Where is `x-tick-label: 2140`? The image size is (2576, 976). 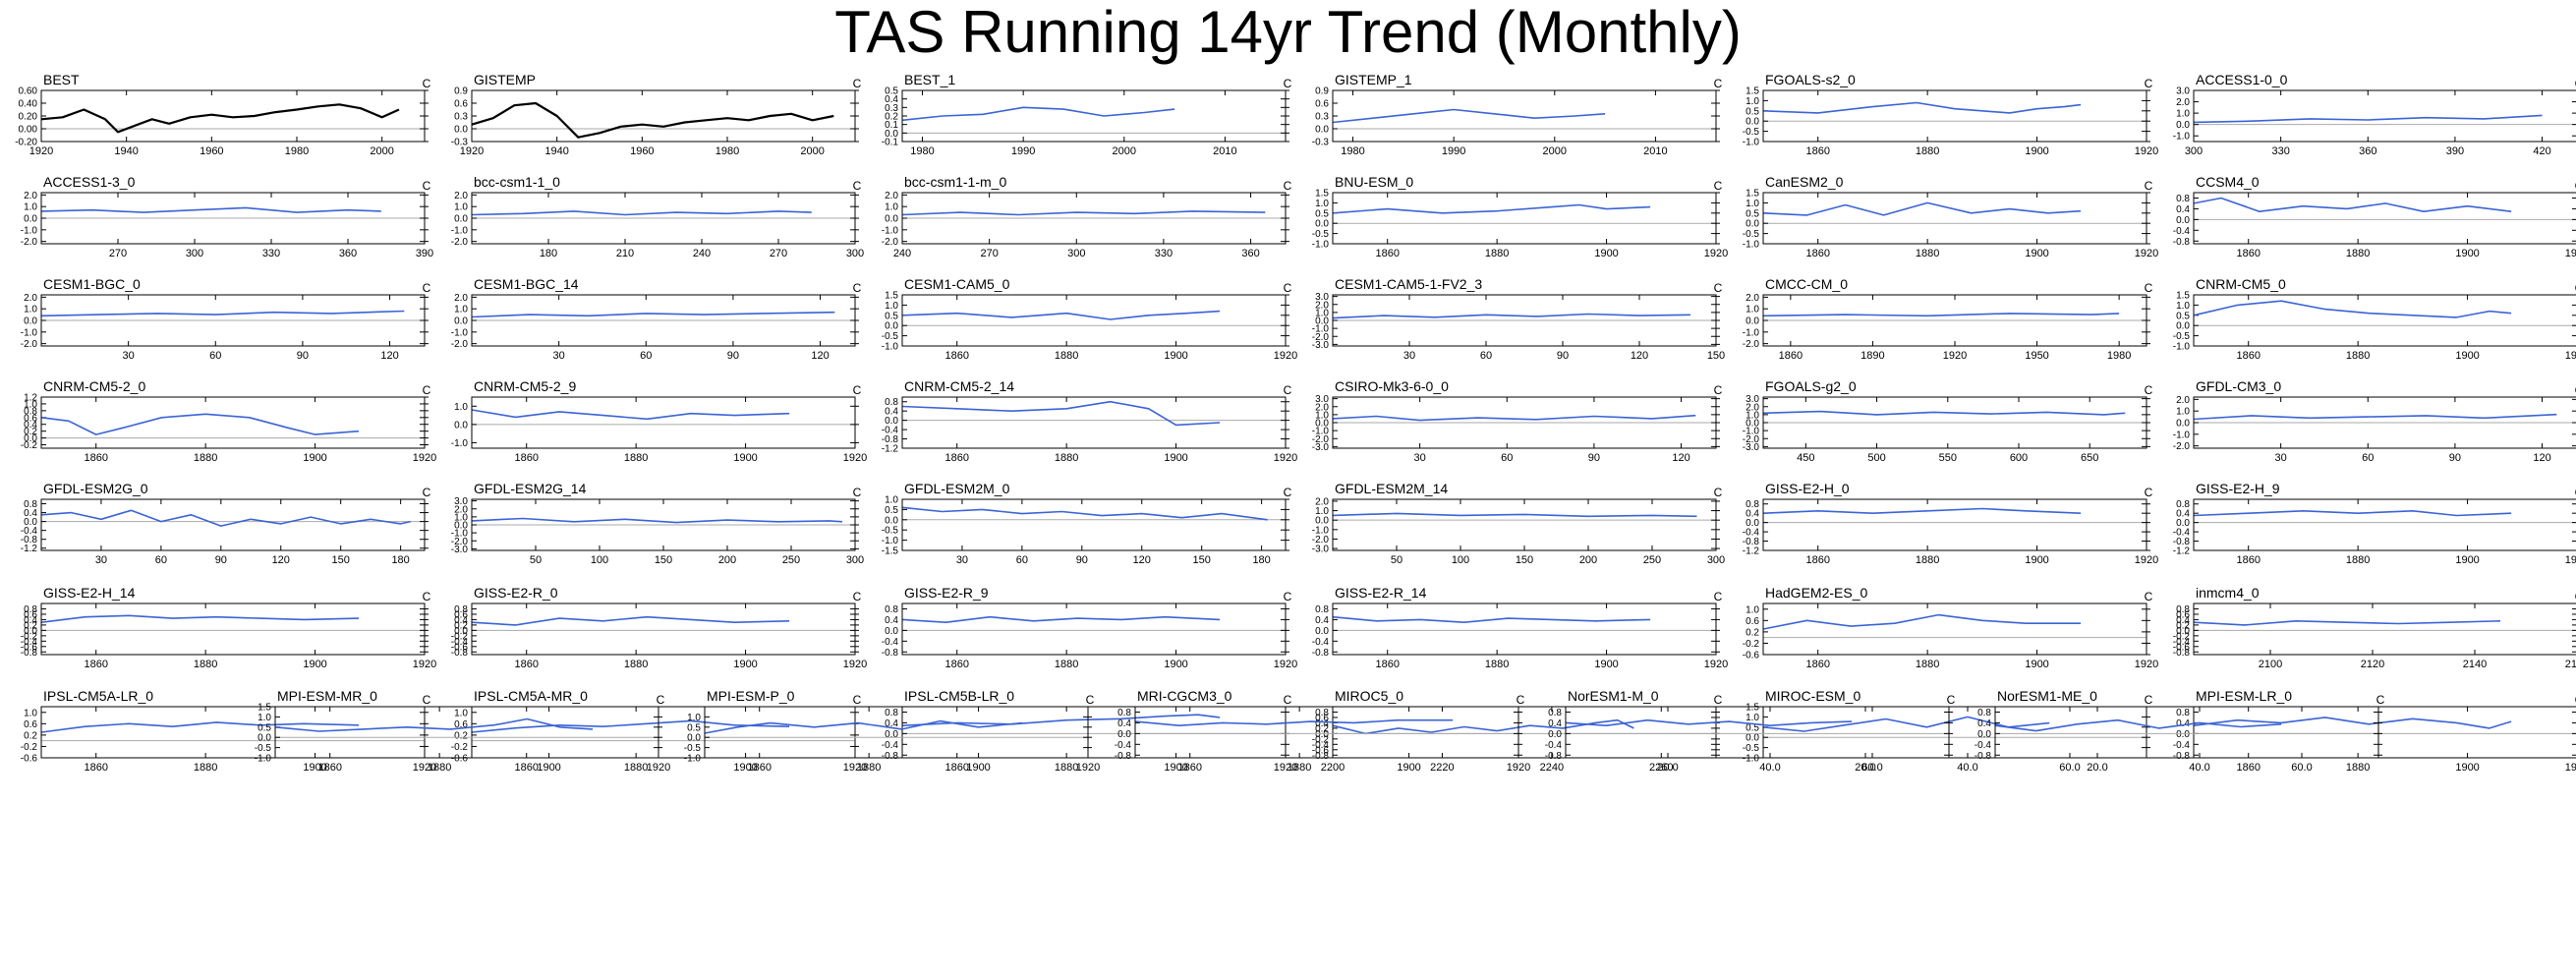 x-tick-label: 2140 is located at coordinates (2475, 664).